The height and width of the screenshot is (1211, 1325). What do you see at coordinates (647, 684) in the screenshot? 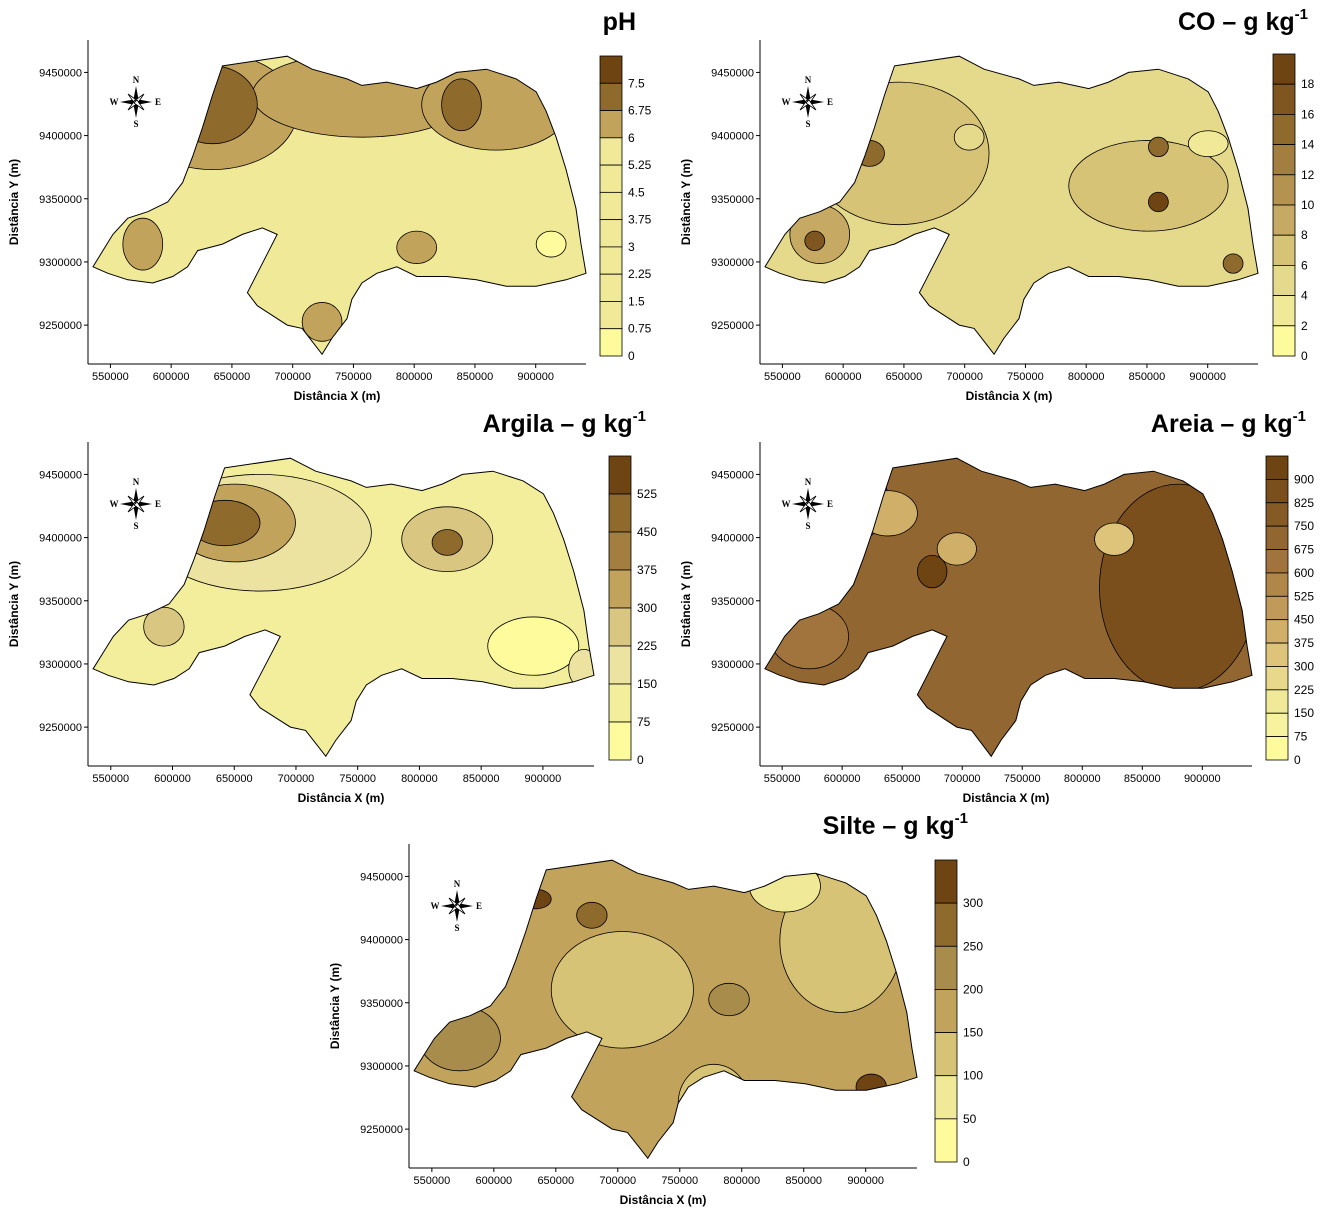
I see `legend-label: 150` at bounding box center [647, 684].